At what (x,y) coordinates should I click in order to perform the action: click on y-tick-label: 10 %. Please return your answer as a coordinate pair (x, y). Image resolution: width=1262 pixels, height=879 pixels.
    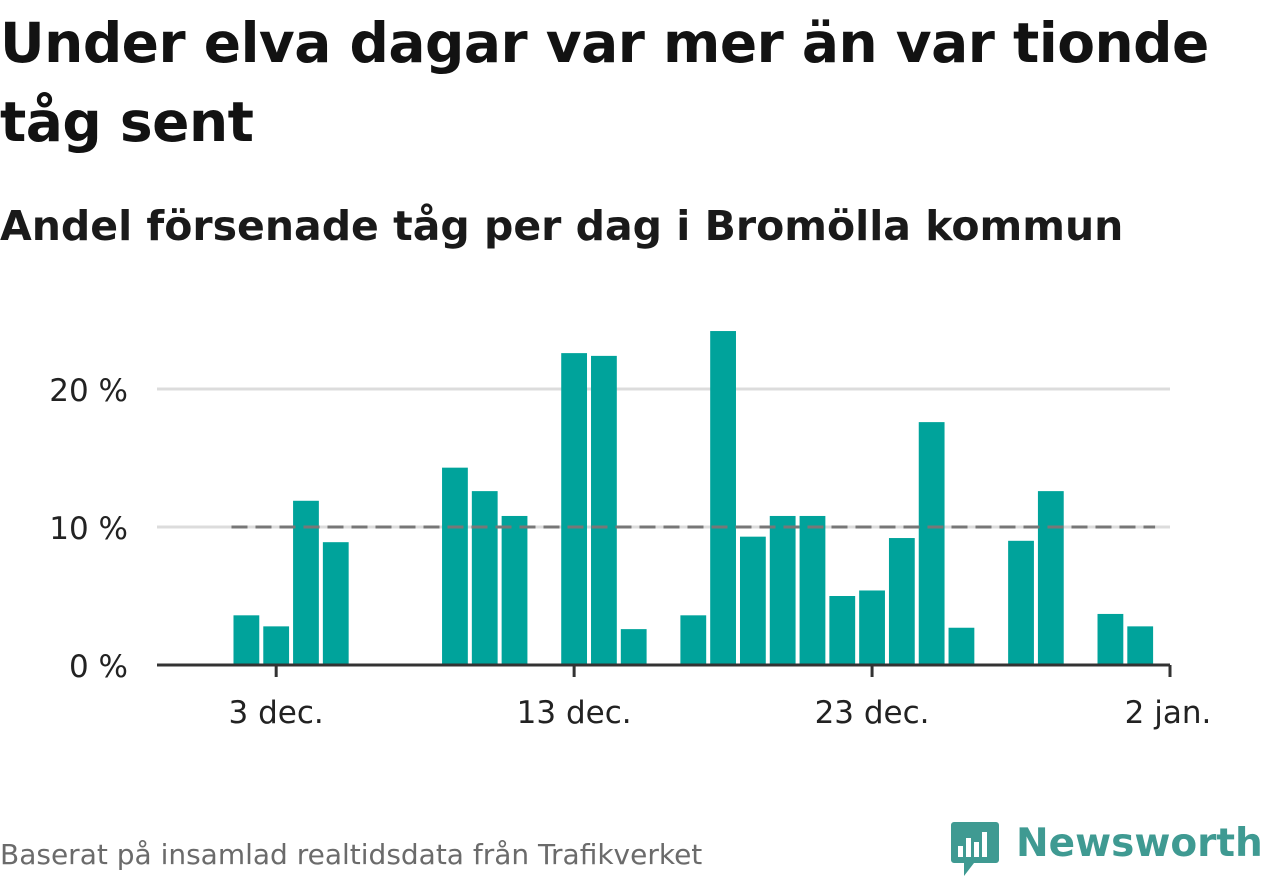
    Looking at the image, I should click on (88, 529).